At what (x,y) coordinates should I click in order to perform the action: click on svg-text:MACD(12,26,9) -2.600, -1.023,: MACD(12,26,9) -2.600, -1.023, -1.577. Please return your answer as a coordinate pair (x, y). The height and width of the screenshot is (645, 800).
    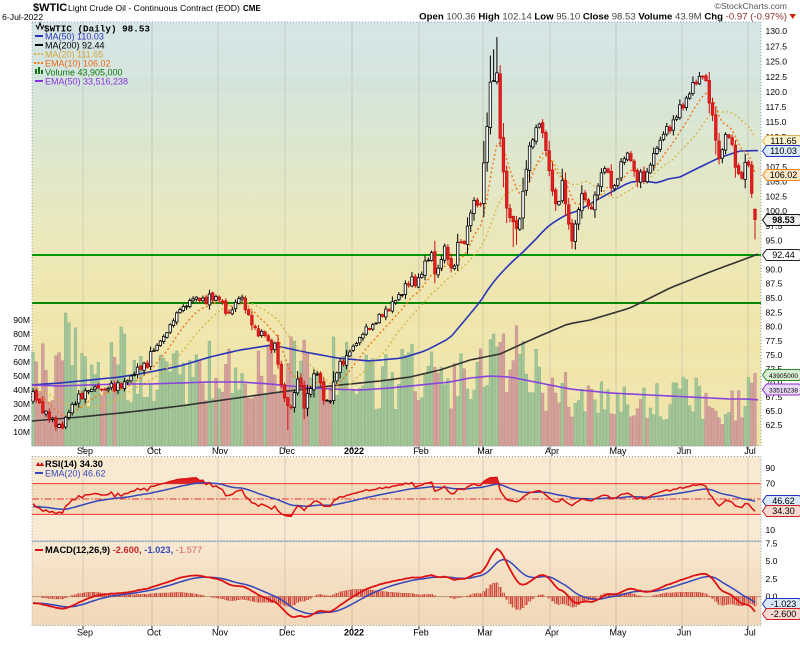
    Looking at the image, I should click on (123, 550).